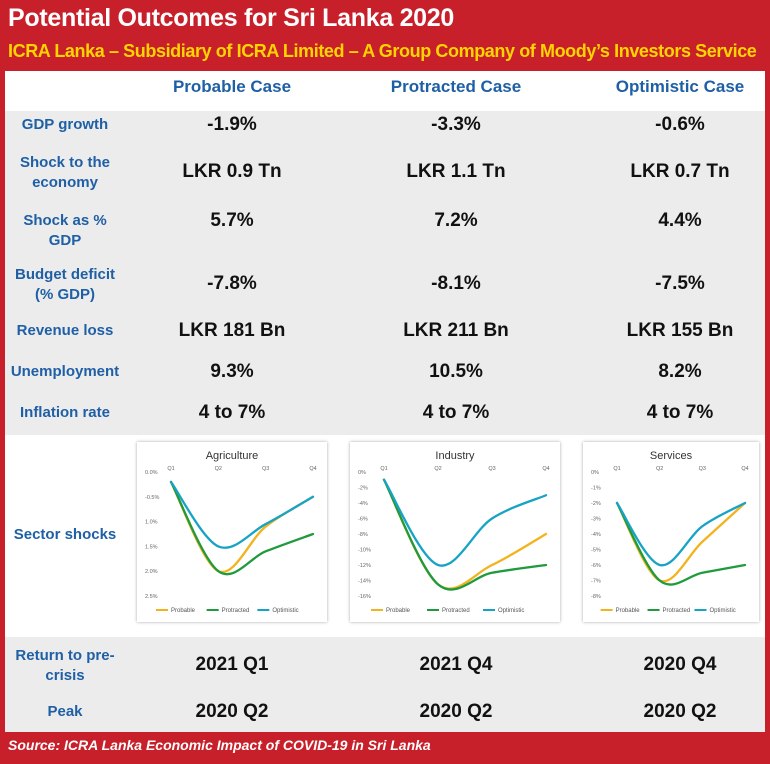 This screenshot has width=770, height=764. I want to click on row-label: Budget deficit (% GDP), so click(65, 284).